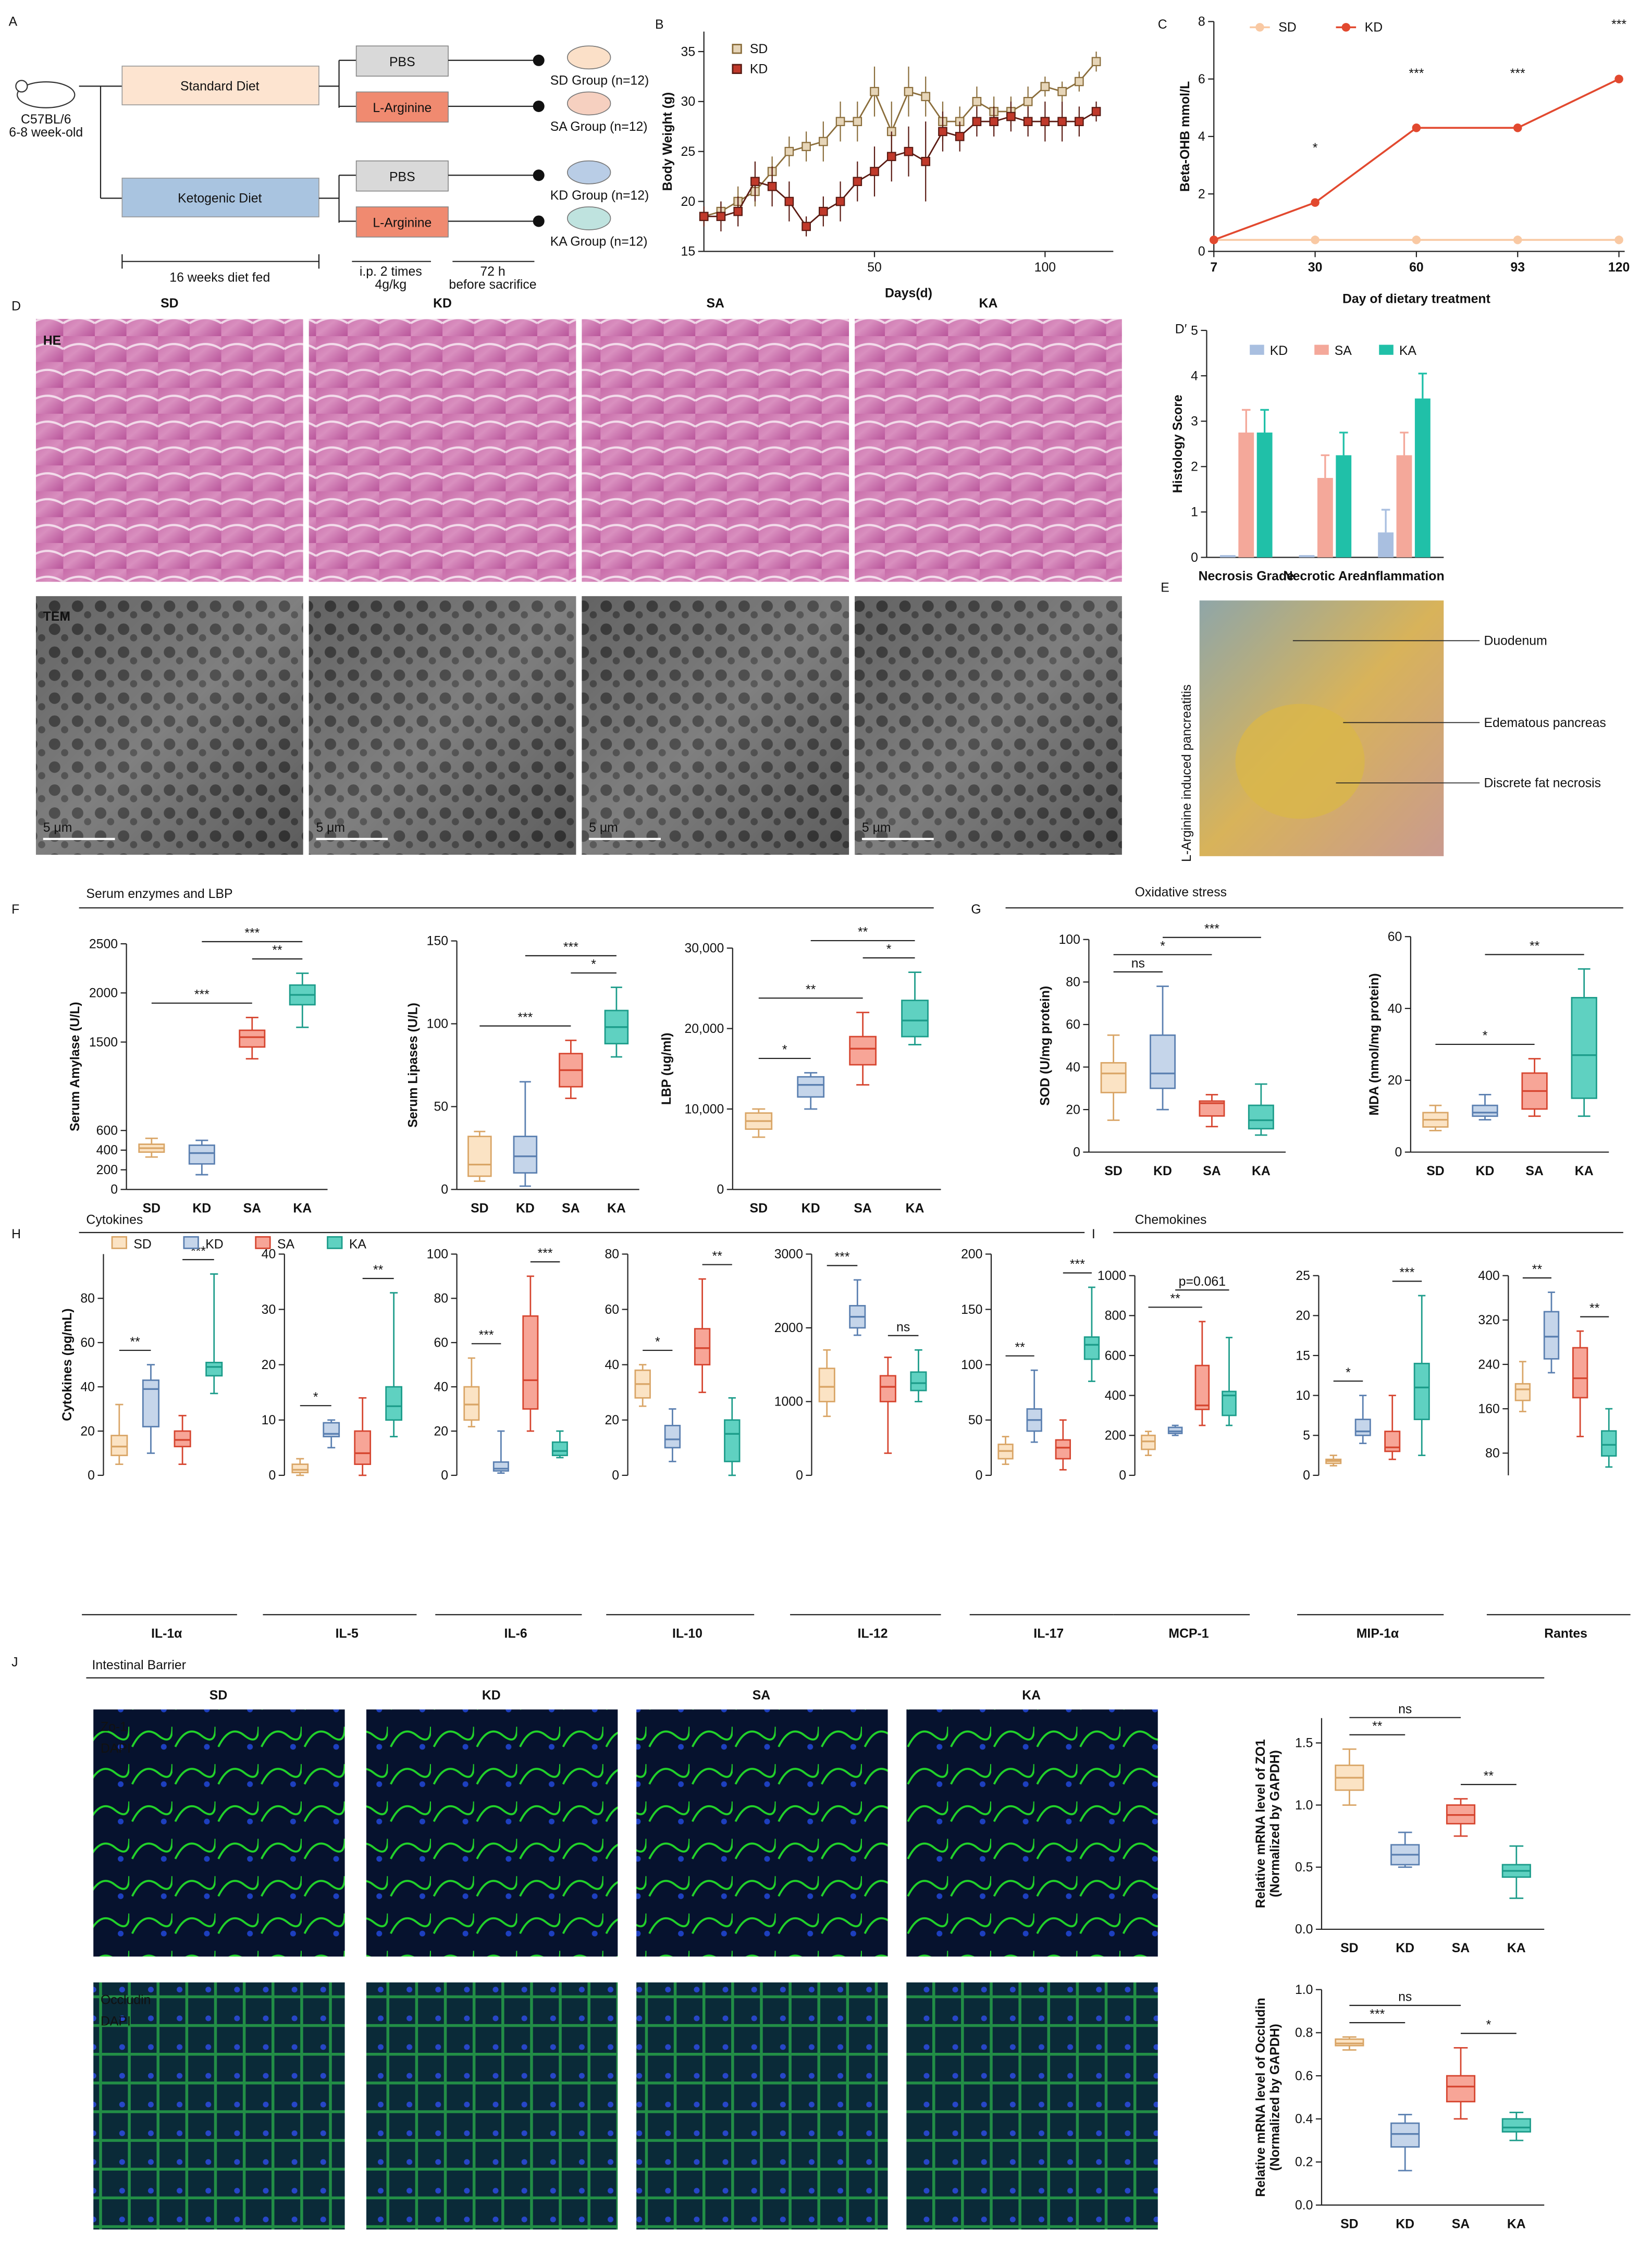  I want to click on treatment-box, so click(402, 107).